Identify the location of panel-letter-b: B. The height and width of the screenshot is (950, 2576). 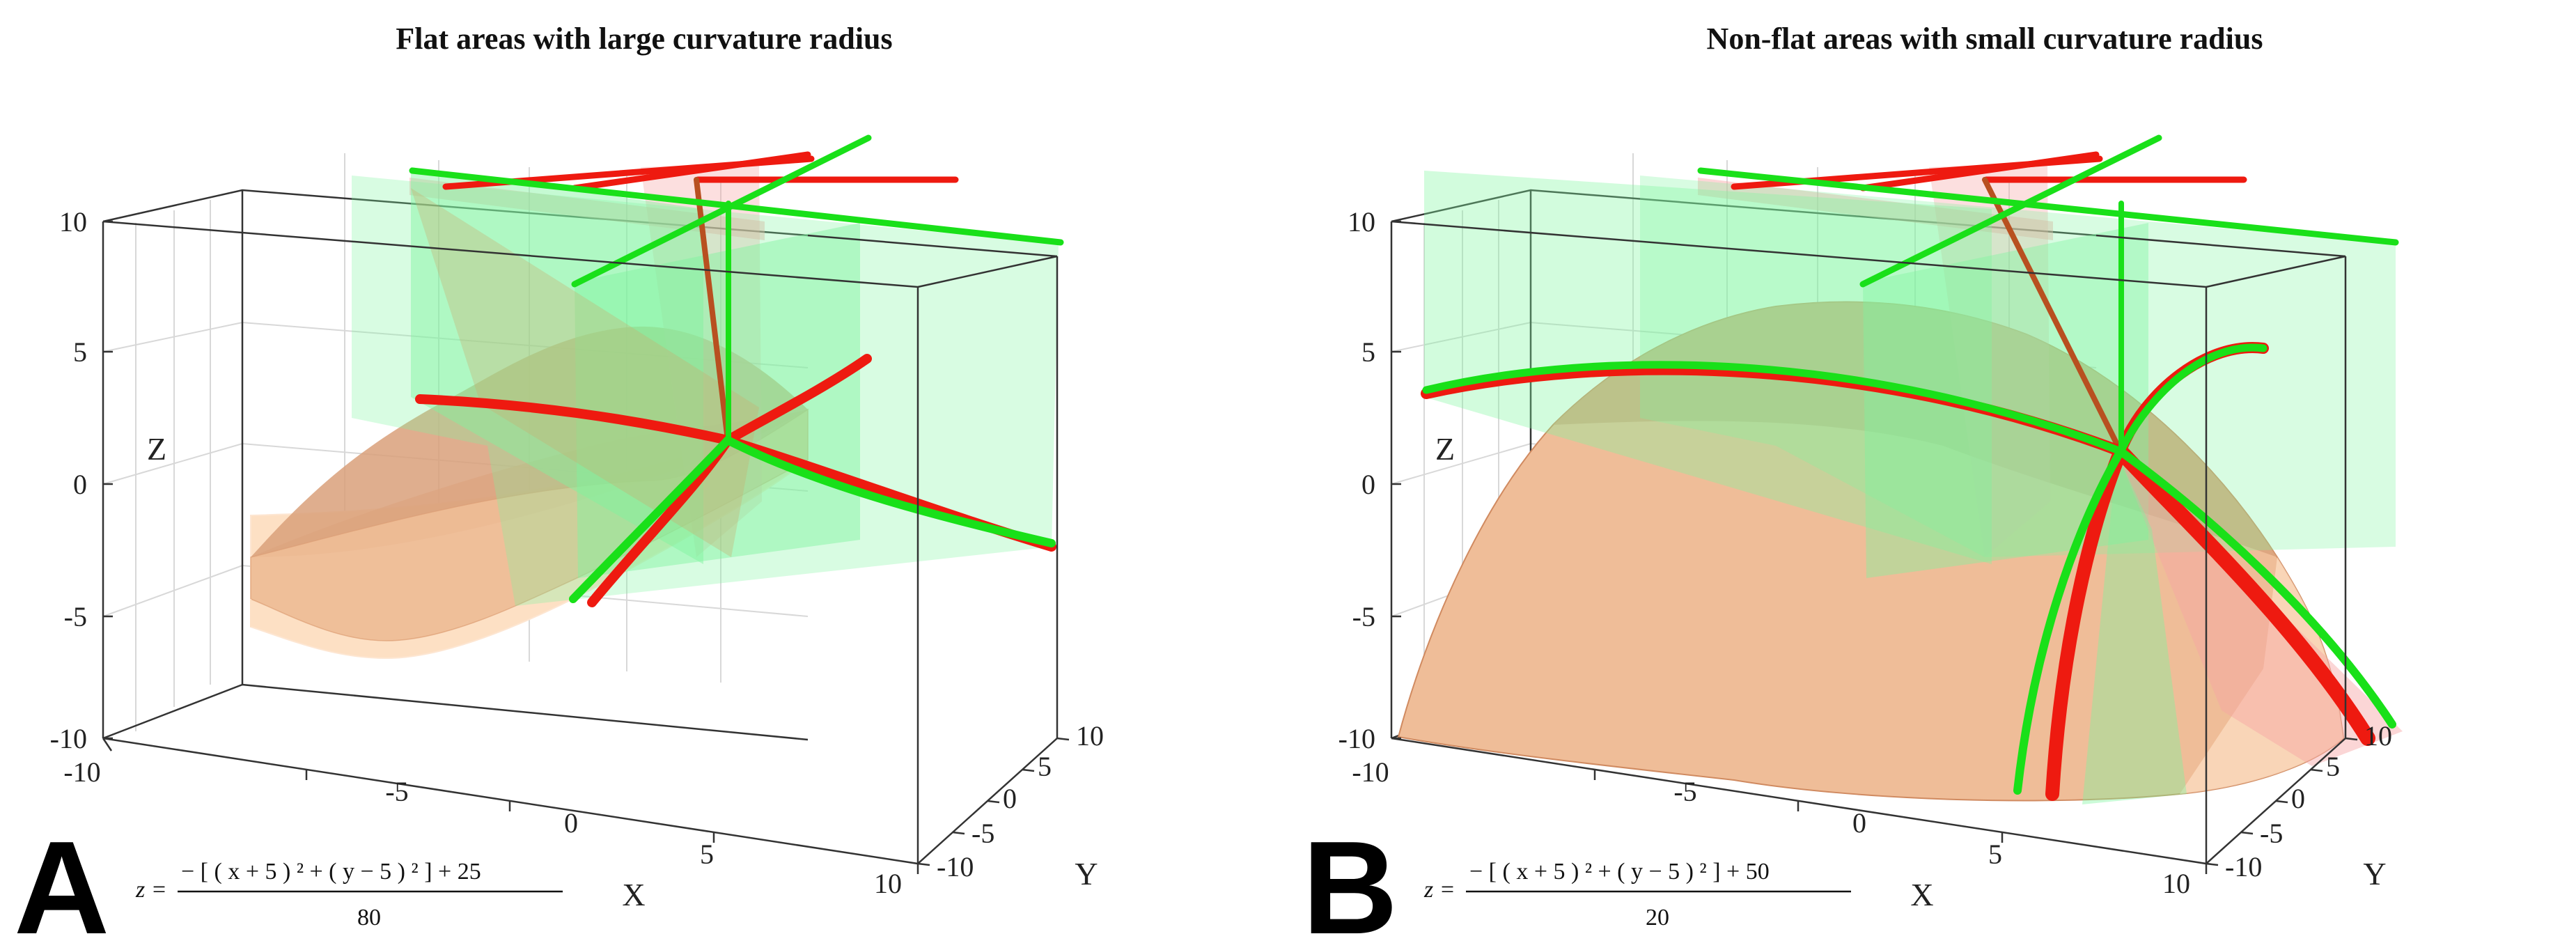
(1350, 882).